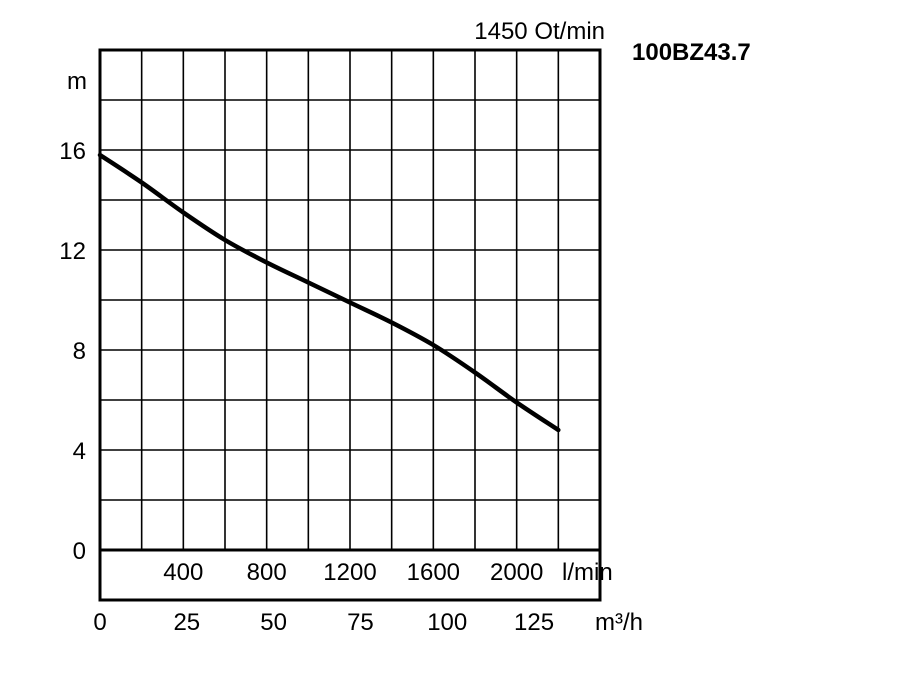 This screenshot has height=700, width=900. Describe the element at coordinates (534, 622) in the screenshot. I see `x-secondary-tick-label: 125` at that location.